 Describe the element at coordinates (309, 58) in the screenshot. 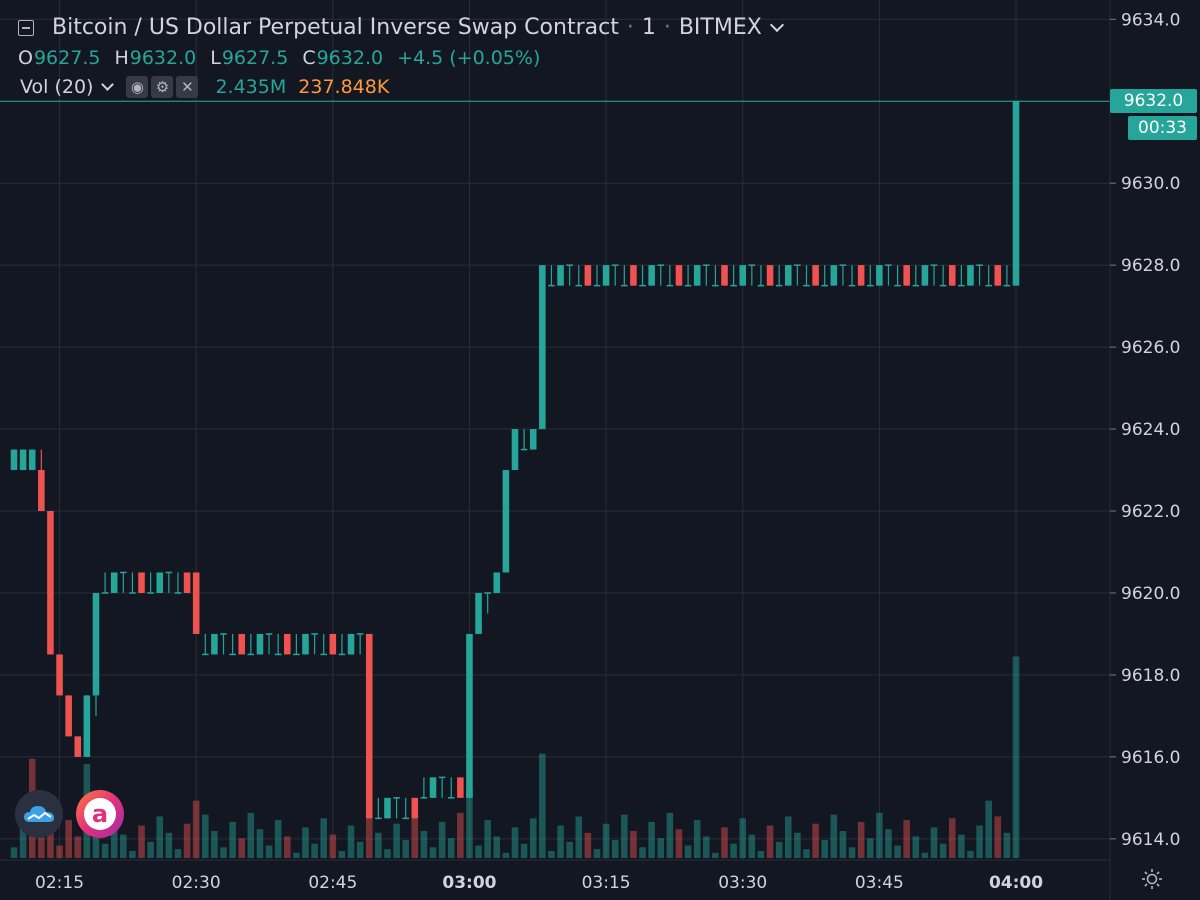

I see `close-label: C` at that location.